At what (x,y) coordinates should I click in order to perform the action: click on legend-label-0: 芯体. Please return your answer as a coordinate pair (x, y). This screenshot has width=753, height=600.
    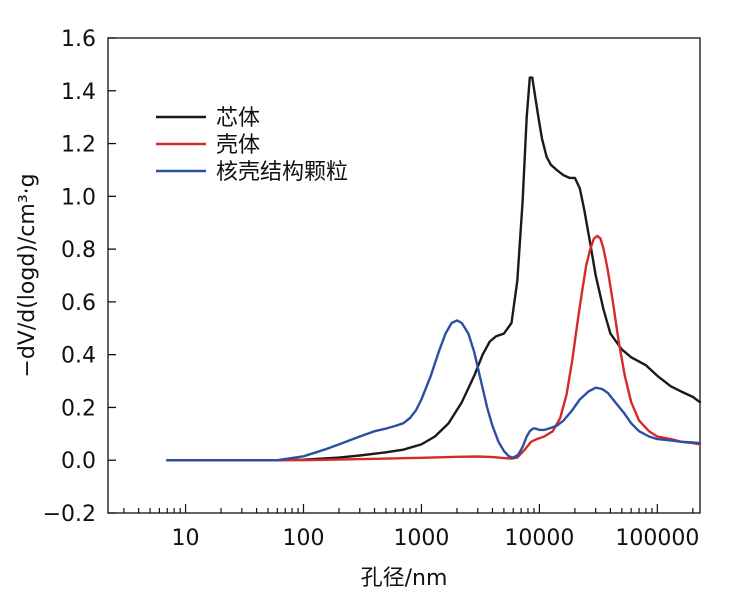
    Looking at the image, I should click on (238, 118).